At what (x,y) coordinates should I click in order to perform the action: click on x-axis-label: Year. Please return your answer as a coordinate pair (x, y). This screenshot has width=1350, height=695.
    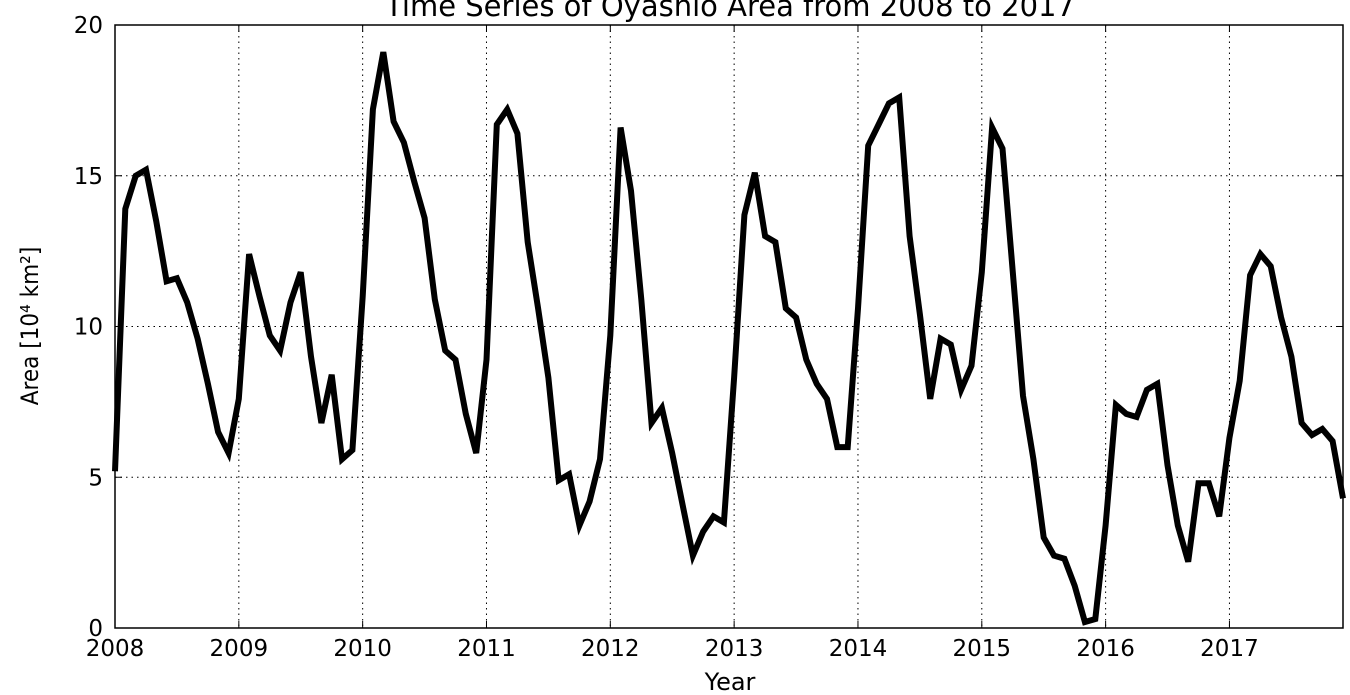
    Looking at the image, I should click on (730, 681).